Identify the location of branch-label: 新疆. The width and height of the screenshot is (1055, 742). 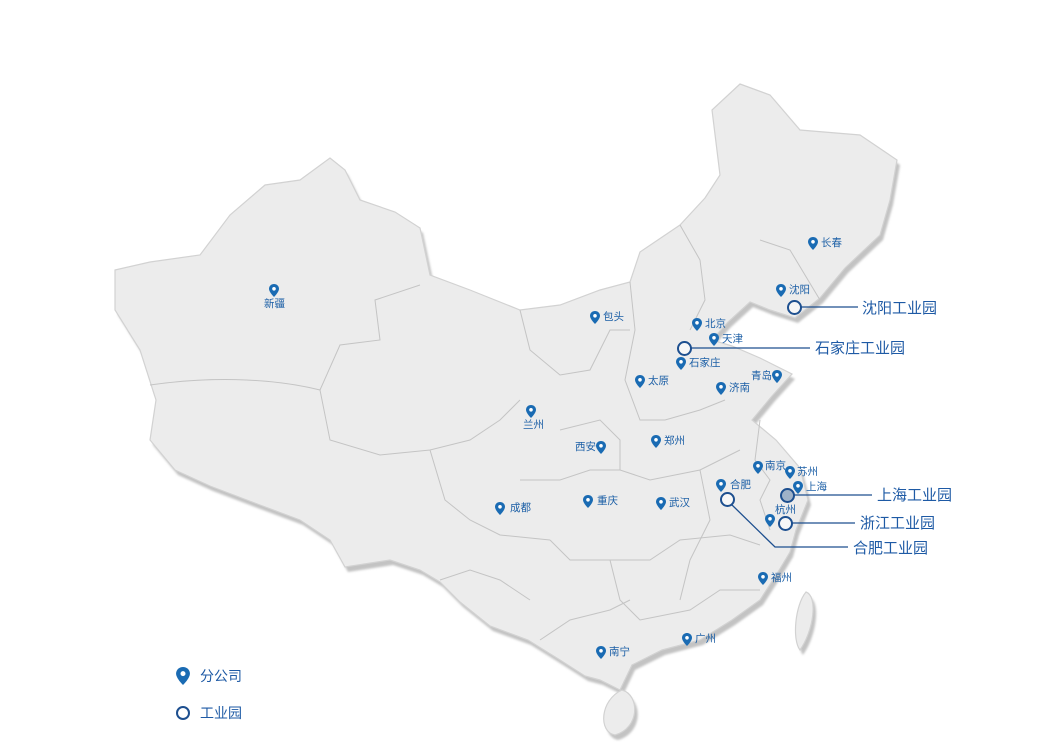
(274, 304).